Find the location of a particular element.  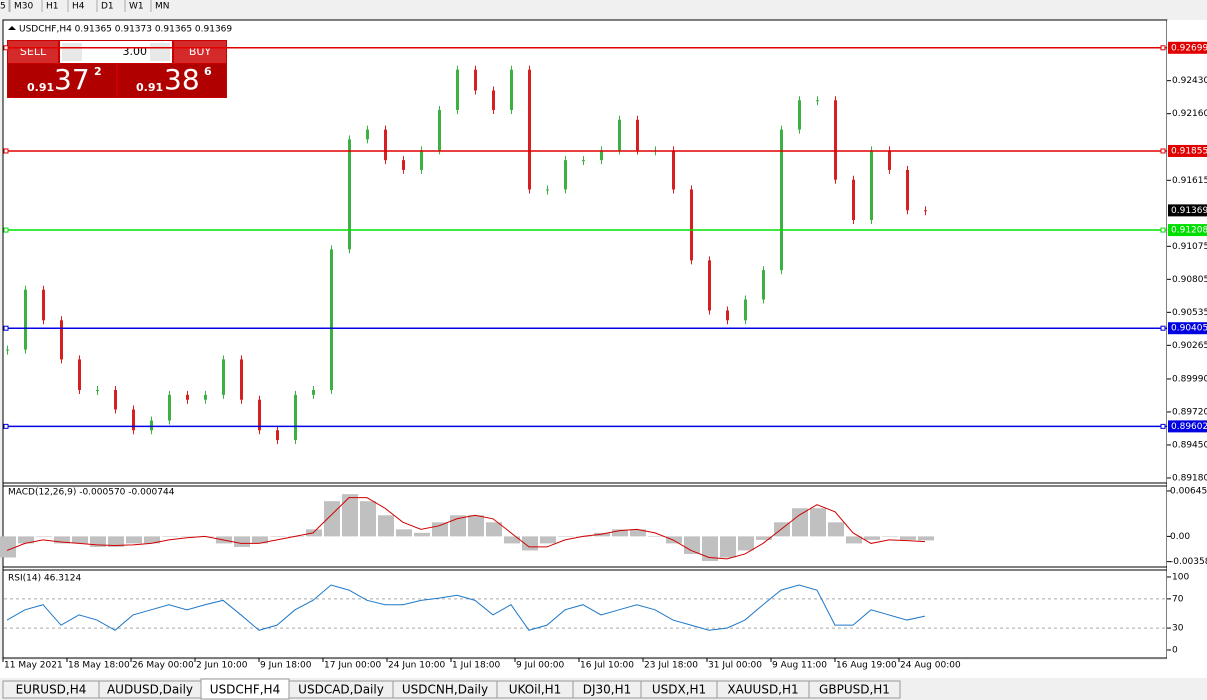

buy-button is located at coordinates (200, 52).